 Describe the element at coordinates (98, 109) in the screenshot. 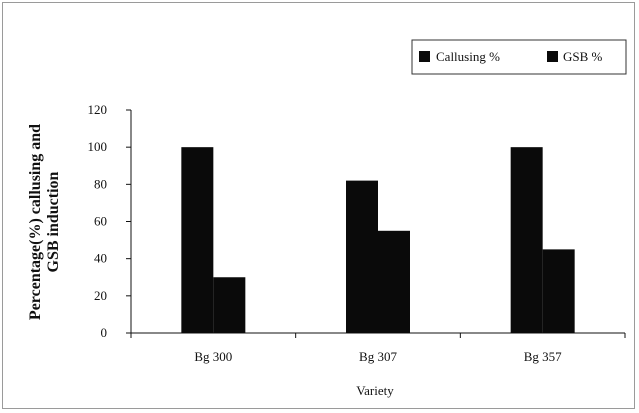

I see `y-tick-label: 120` at that location.